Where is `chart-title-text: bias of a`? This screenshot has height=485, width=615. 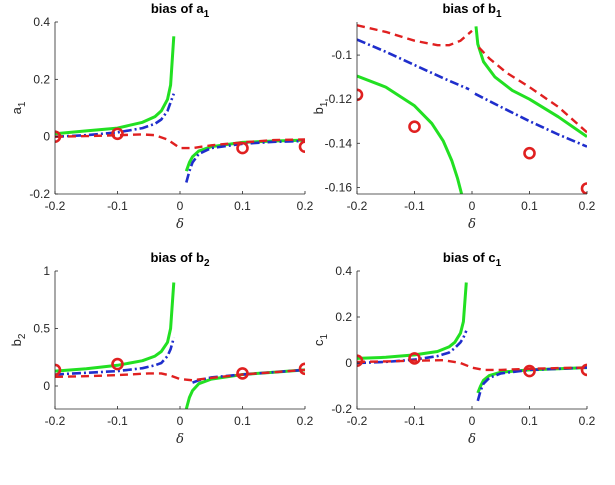
chart-title-text: bias of a is located at coordinates (178, 8).